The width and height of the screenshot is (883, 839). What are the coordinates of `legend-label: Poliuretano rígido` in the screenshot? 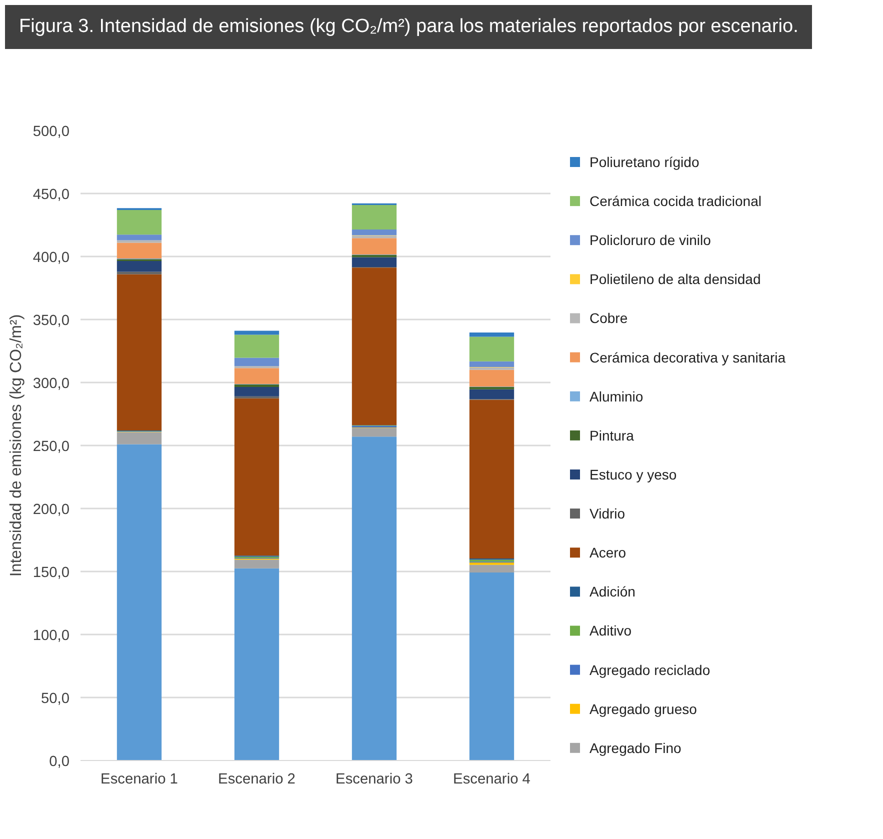 It's located at (645, 162).